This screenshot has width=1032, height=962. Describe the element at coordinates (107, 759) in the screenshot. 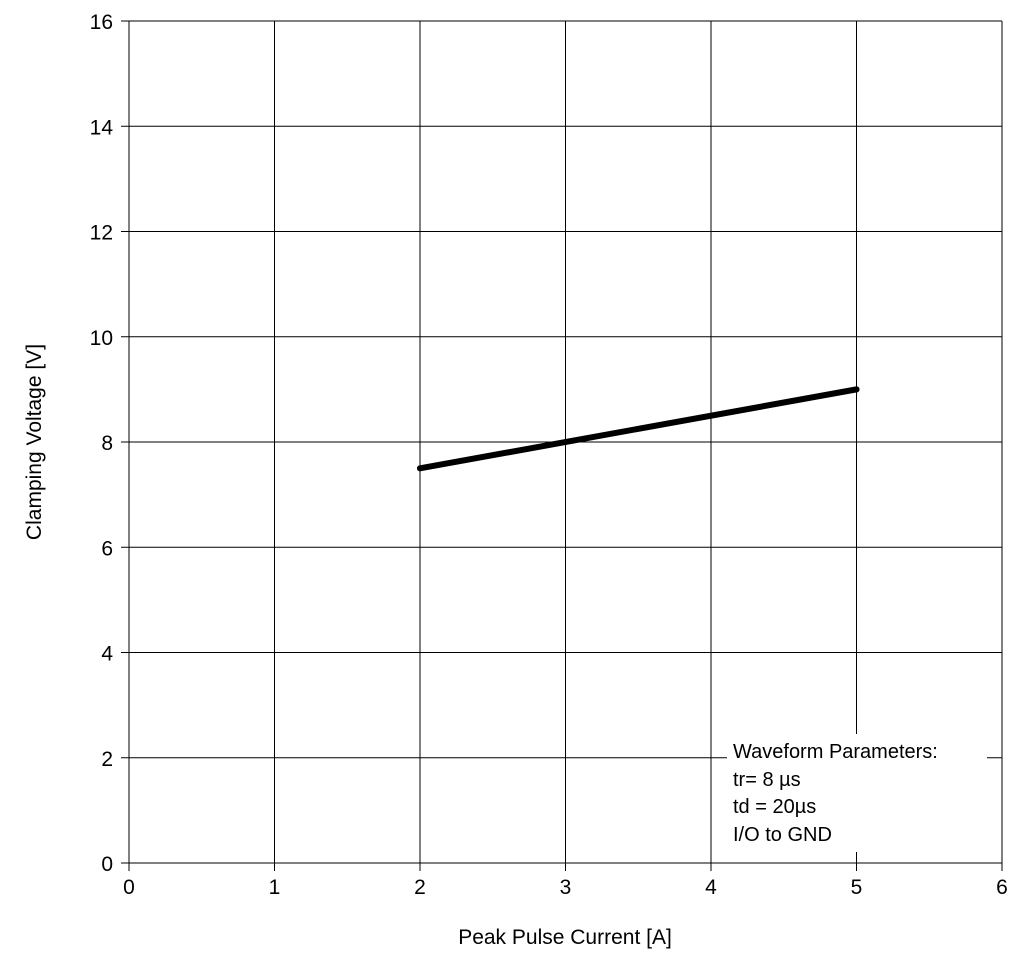

I see `y-tick-label: 2` at that location.